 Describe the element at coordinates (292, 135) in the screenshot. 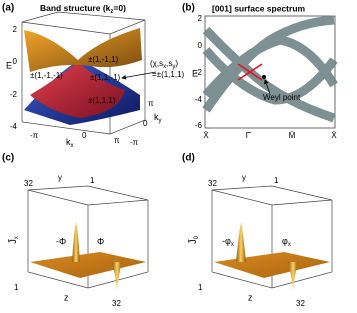

I see `tick-label: M̄` at that location.